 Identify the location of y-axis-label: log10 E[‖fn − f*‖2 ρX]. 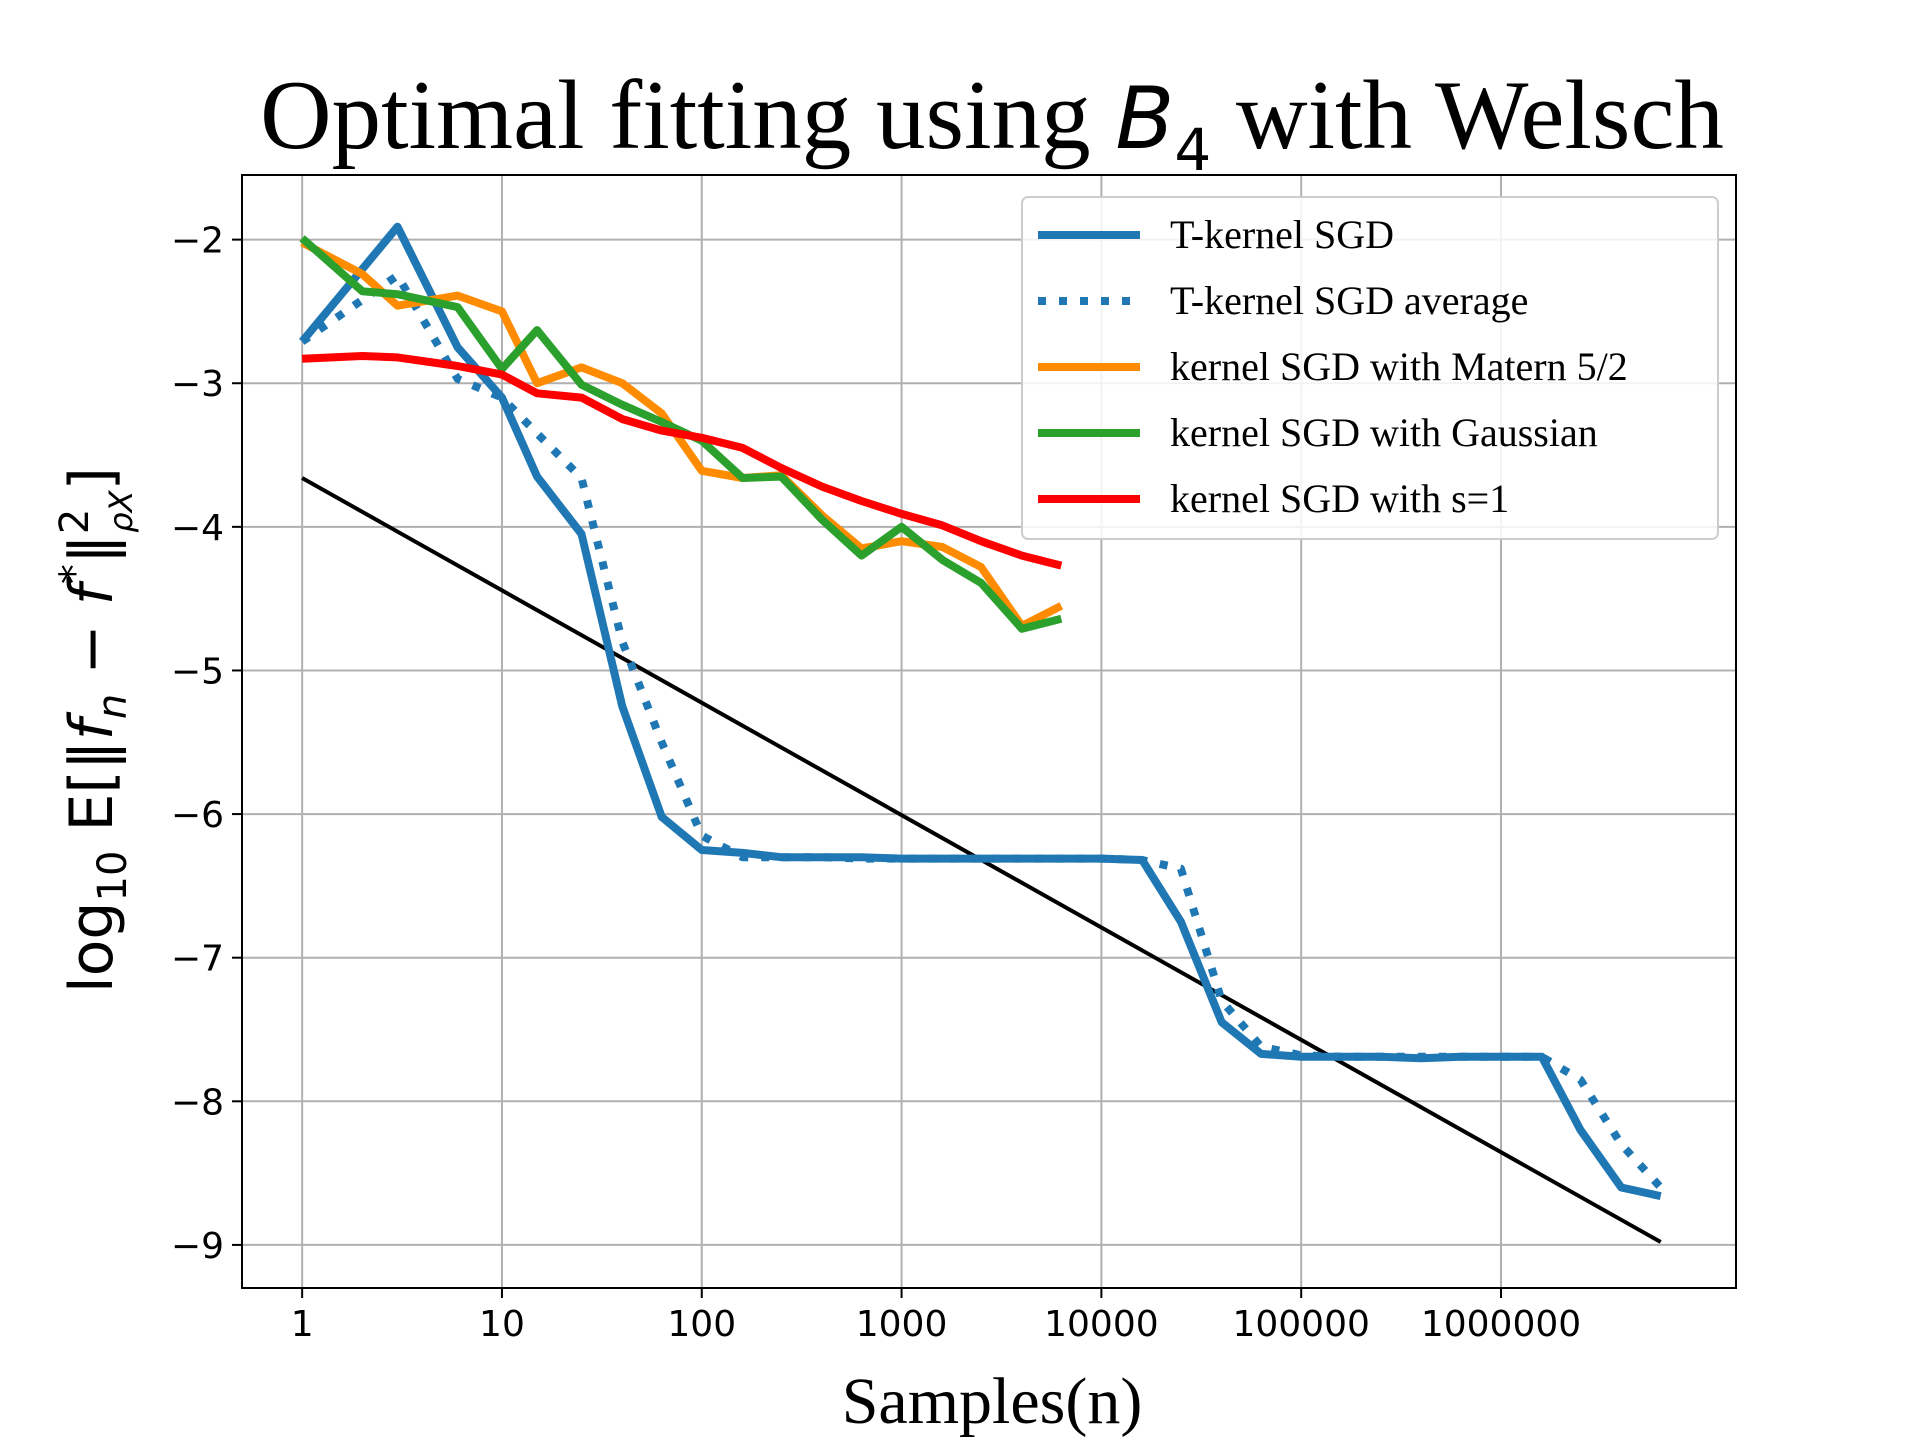
(96, 730).